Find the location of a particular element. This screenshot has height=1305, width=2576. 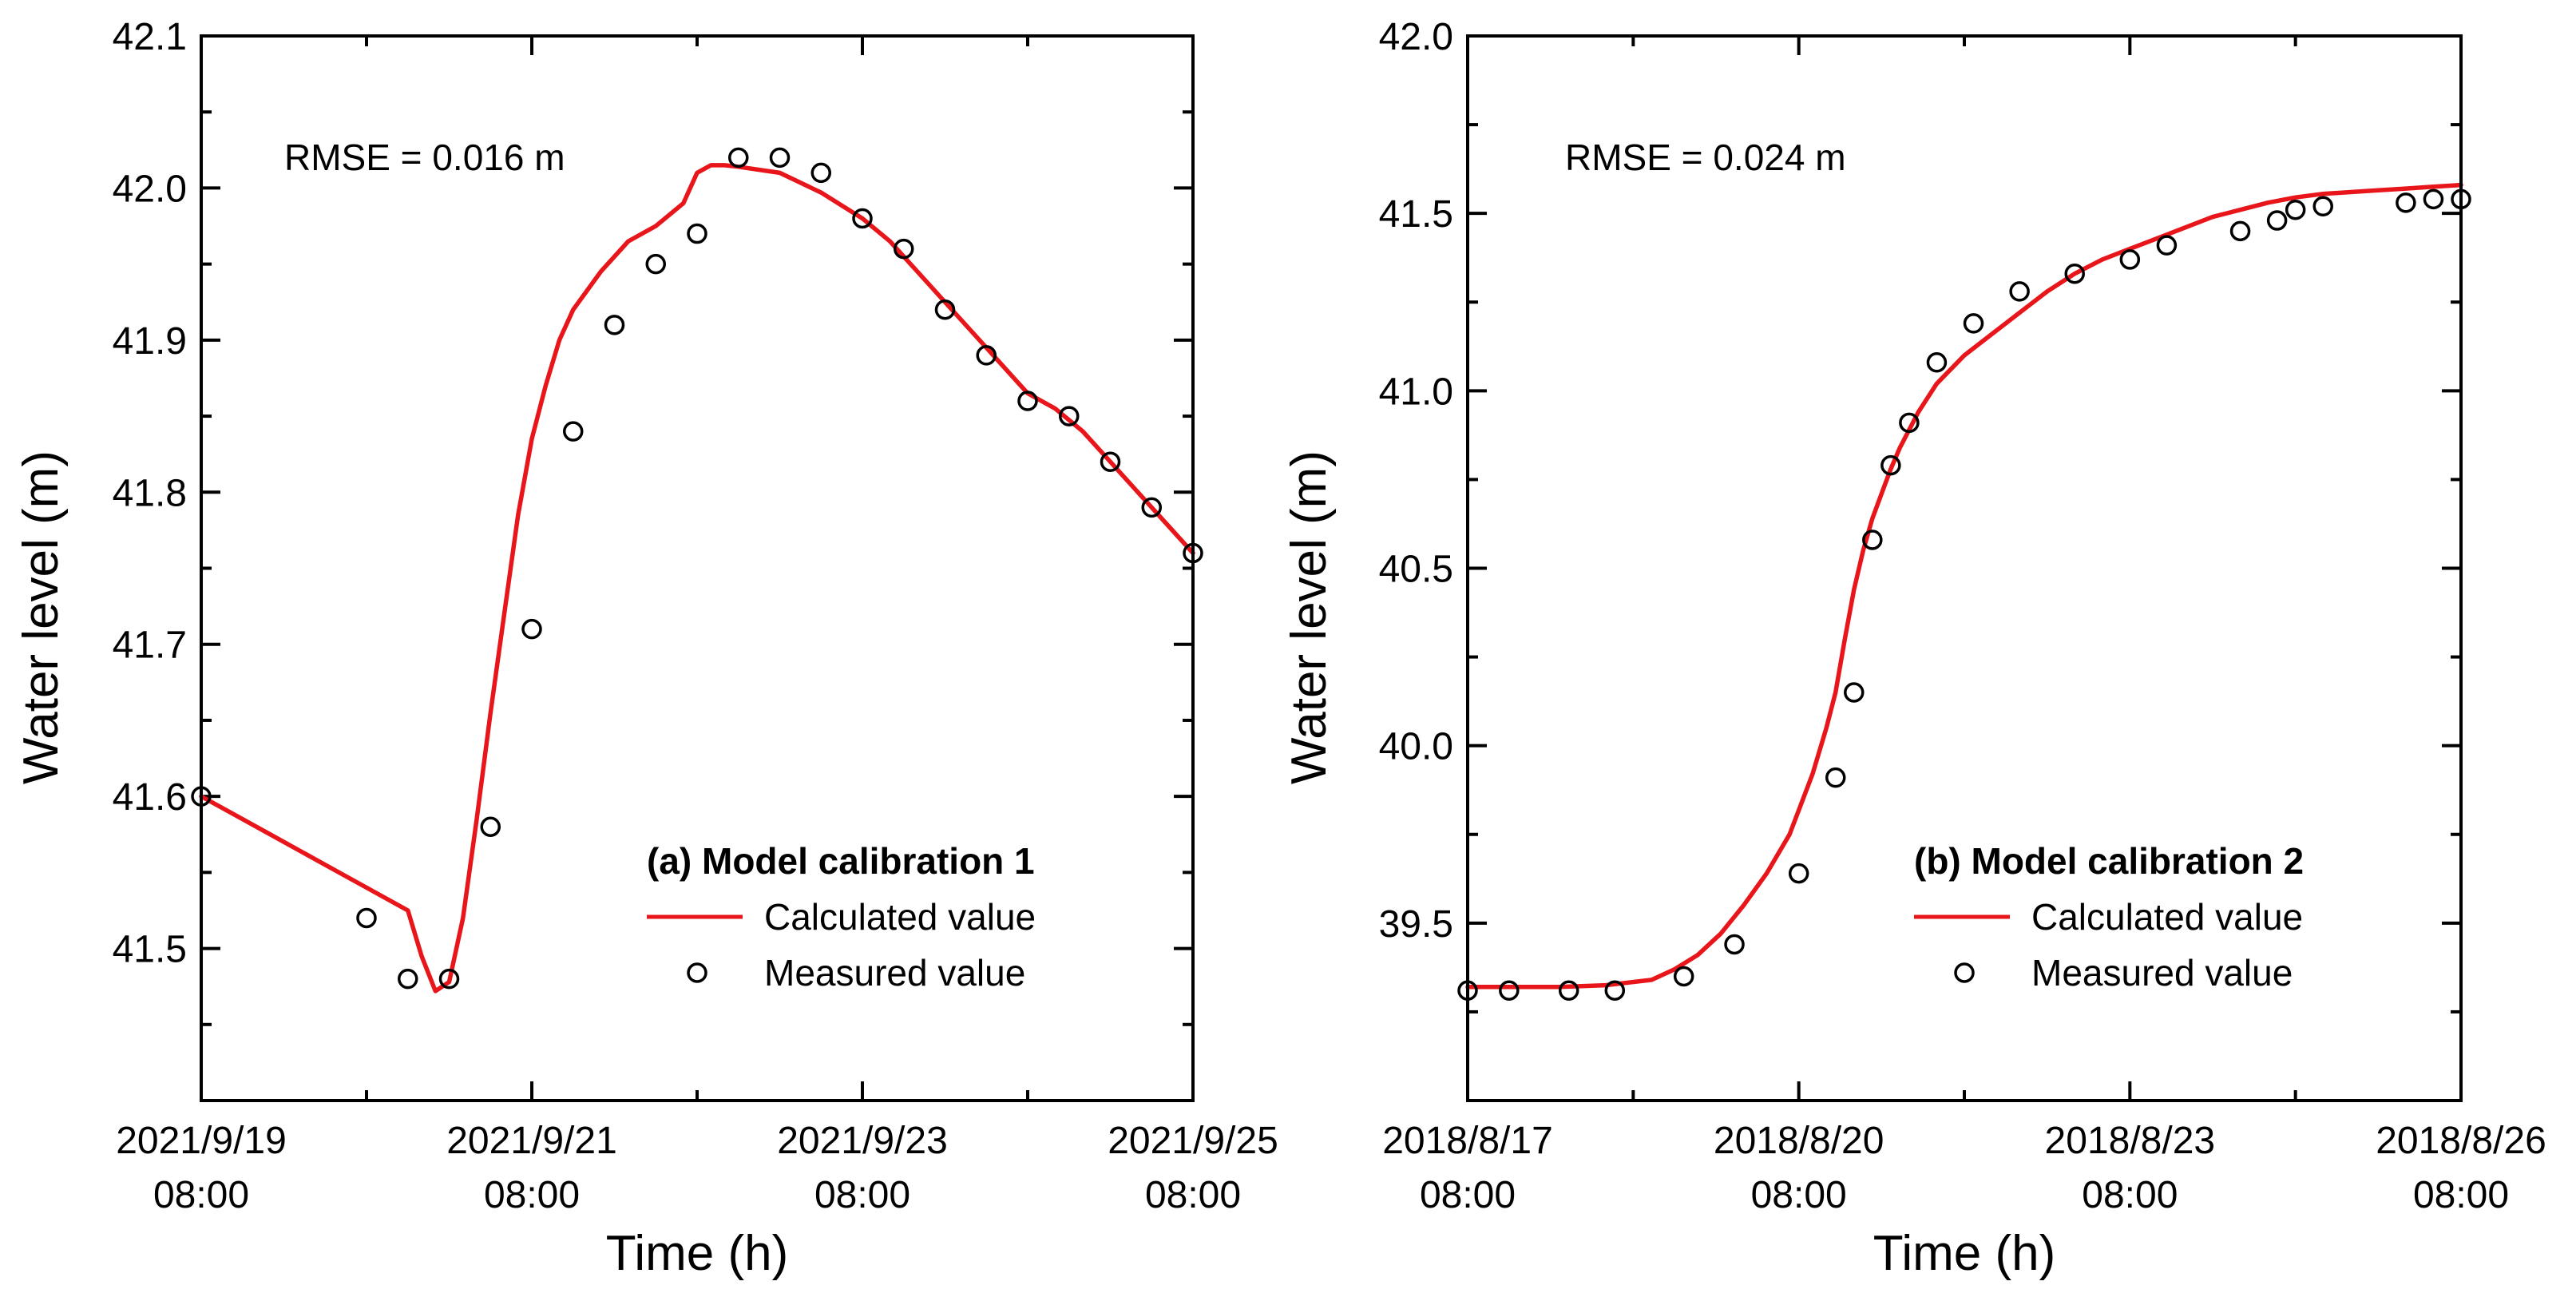

panel-a-ytick-label: 41.7 is located at coordinates (150, 646).